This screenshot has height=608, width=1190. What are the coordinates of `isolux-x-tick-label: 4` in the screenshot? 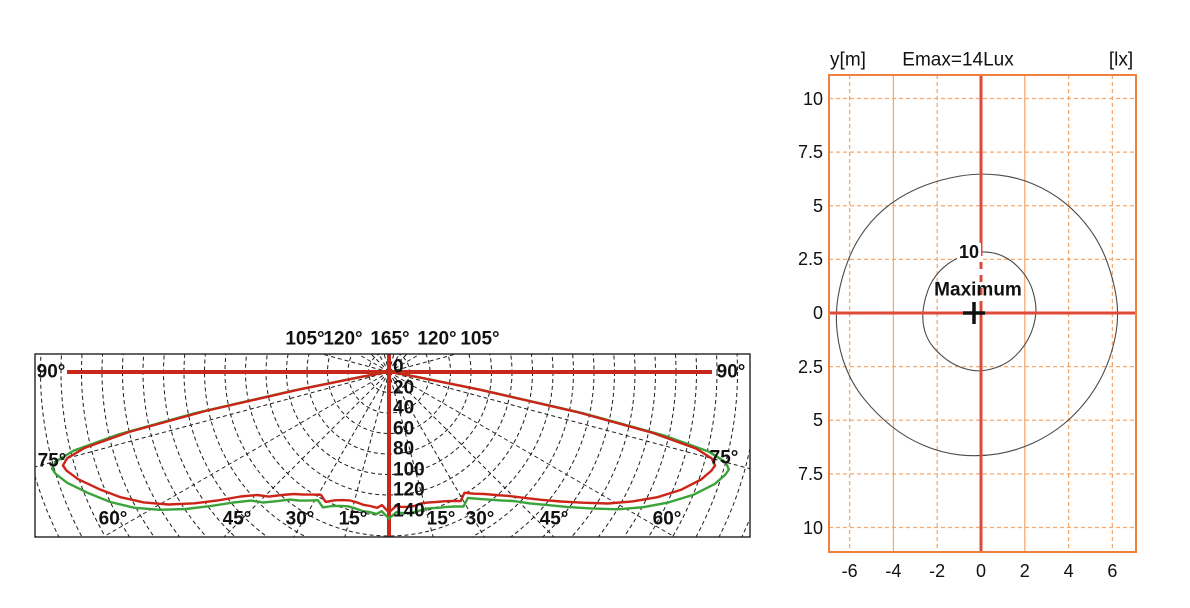 It's located at (1068, 571).